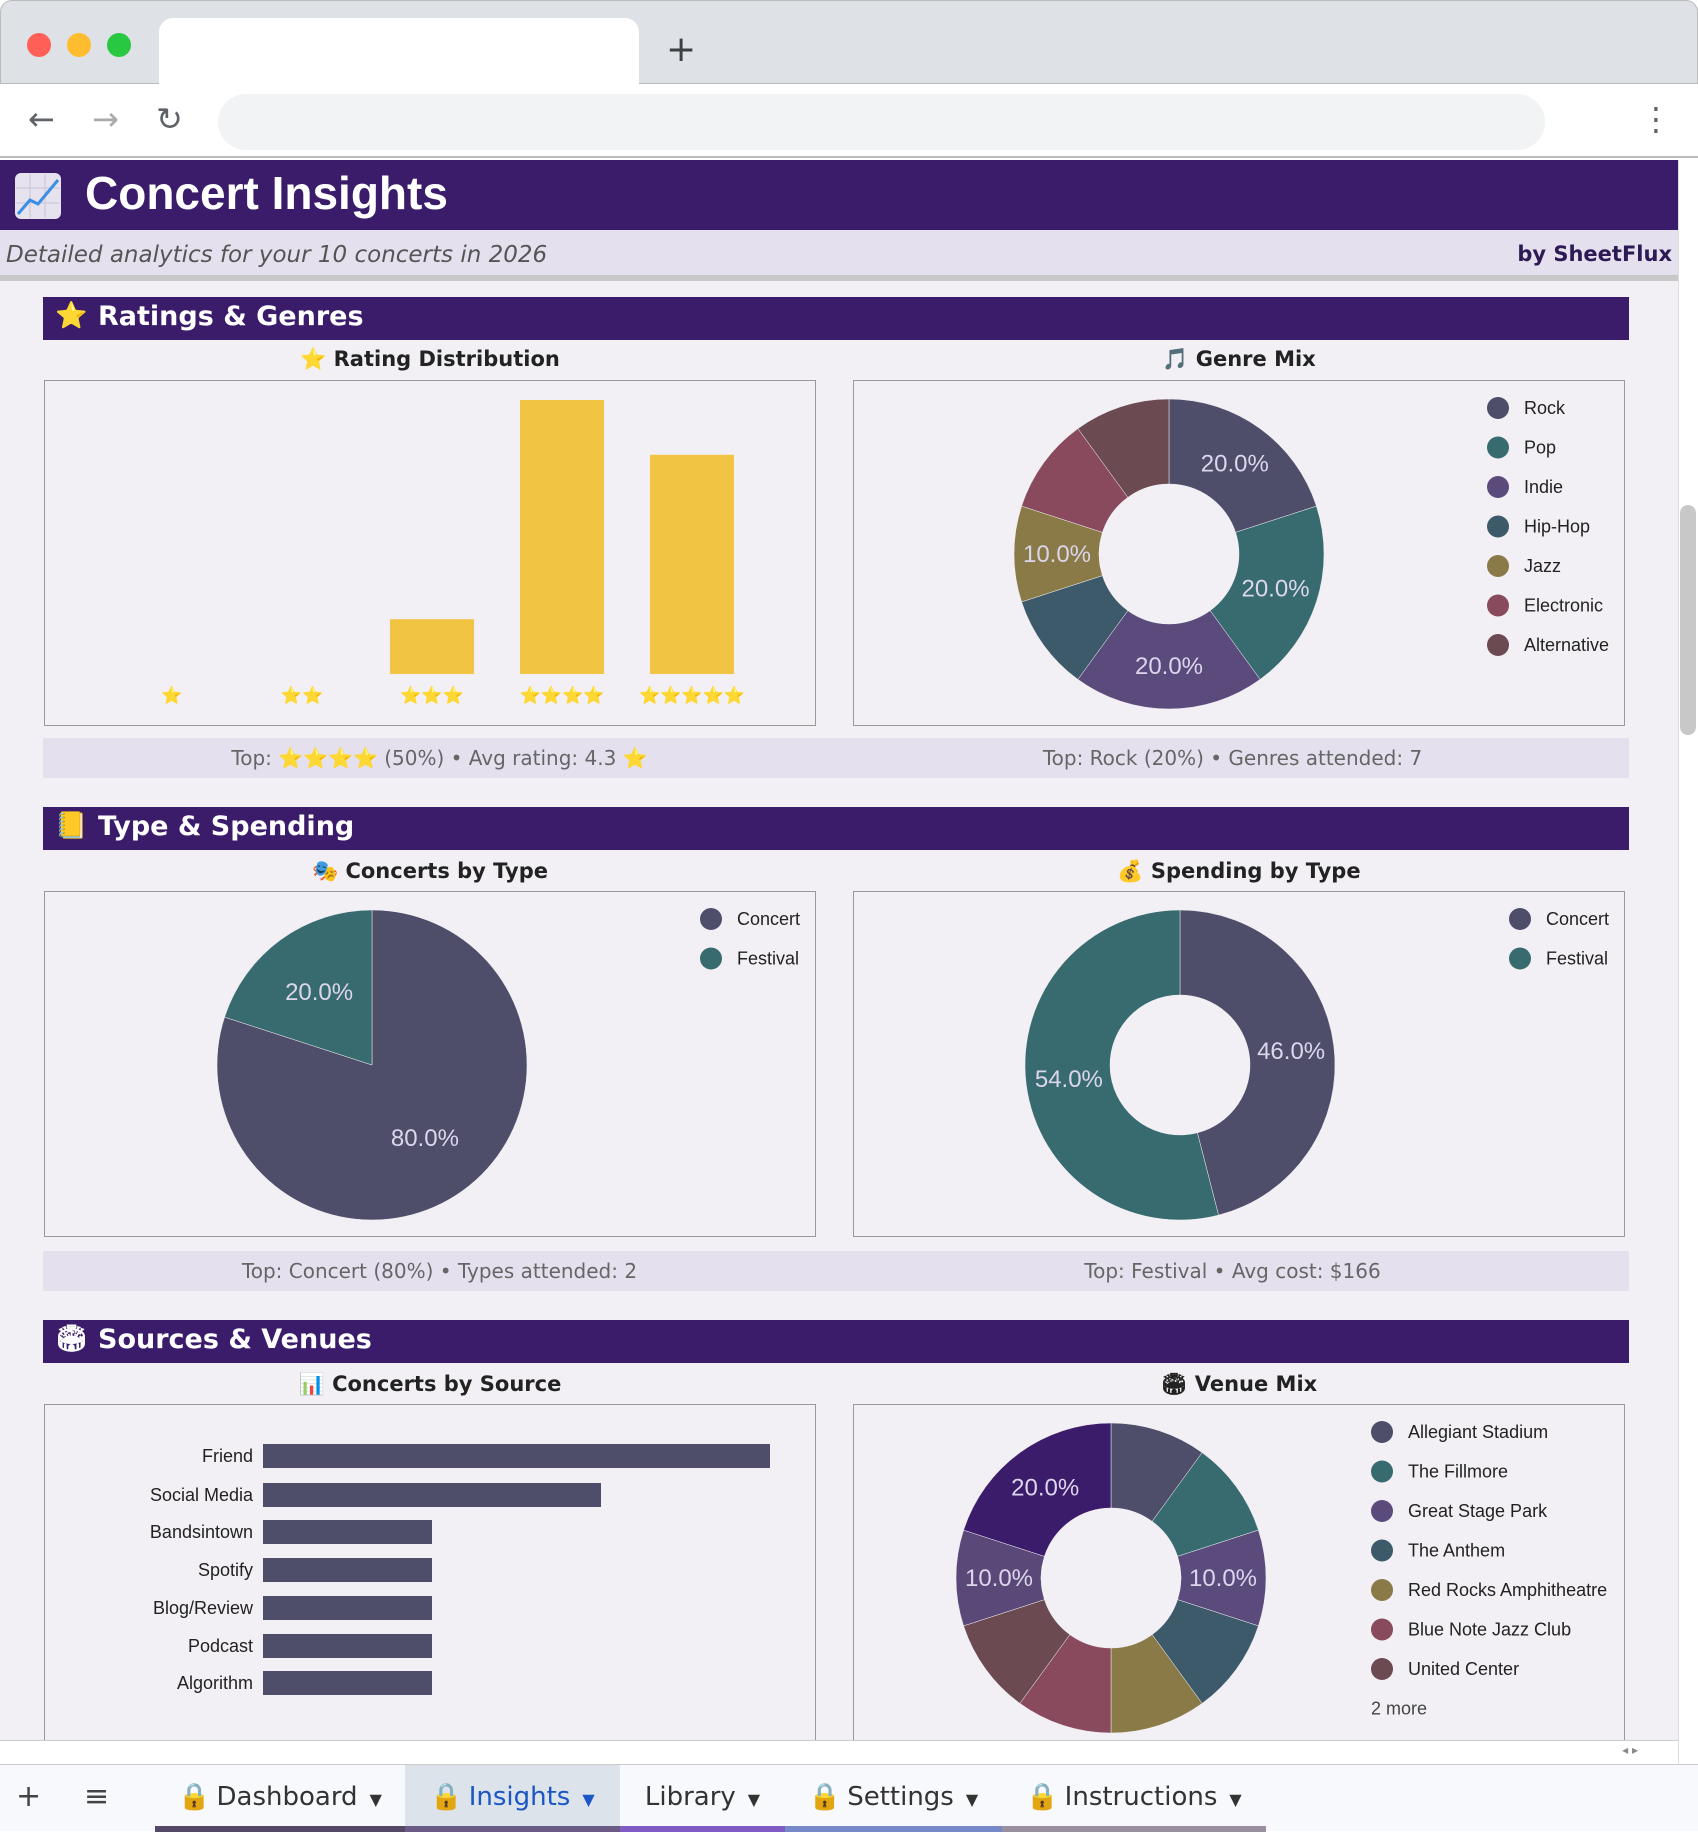 Image resolution: width=1698 pixels, height=1832 pixels. What do you see at coordinates (900, 1797) in the screenshot?
I see `sheet-tab-label: Settings` at bounding box center [900, 1797].